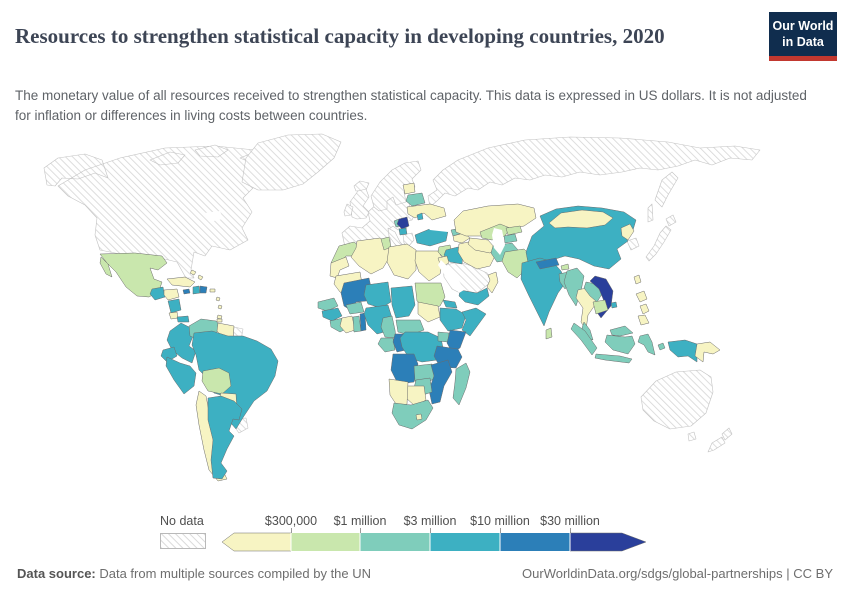 This screenshot has height=600, width=850. What do you see at coordinates (663, 197) in the screenshot?
I see `country-kamchatka` at bounding box center [663, 197].